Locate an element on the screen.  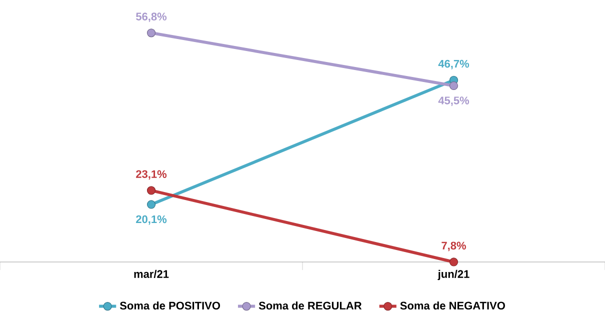
data-label: 7,8% is located at coordinates (454, 247).